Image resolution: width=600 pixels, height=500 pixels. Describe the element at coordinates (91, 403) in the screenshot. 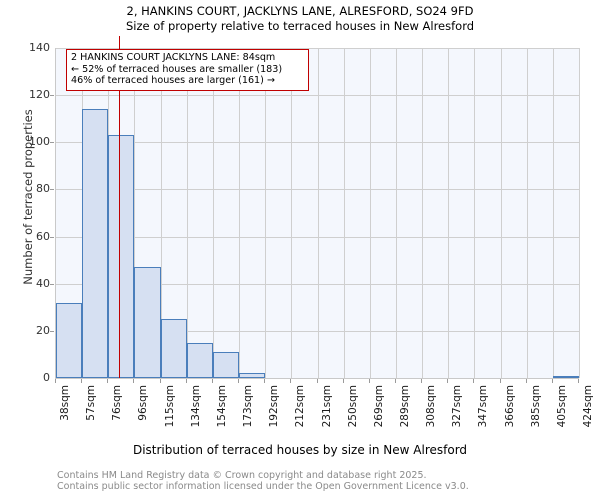

I see `x-axis-tick-label: 57sqm` at that location.